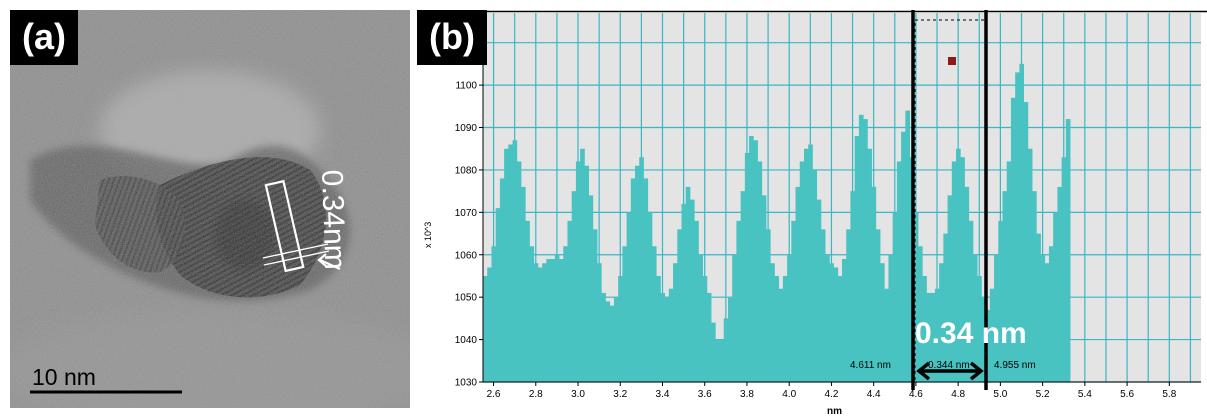 The height and width of the screenshot is (418, 1207). I want to click on x-tick-label: 2.8, so click(536, 394).